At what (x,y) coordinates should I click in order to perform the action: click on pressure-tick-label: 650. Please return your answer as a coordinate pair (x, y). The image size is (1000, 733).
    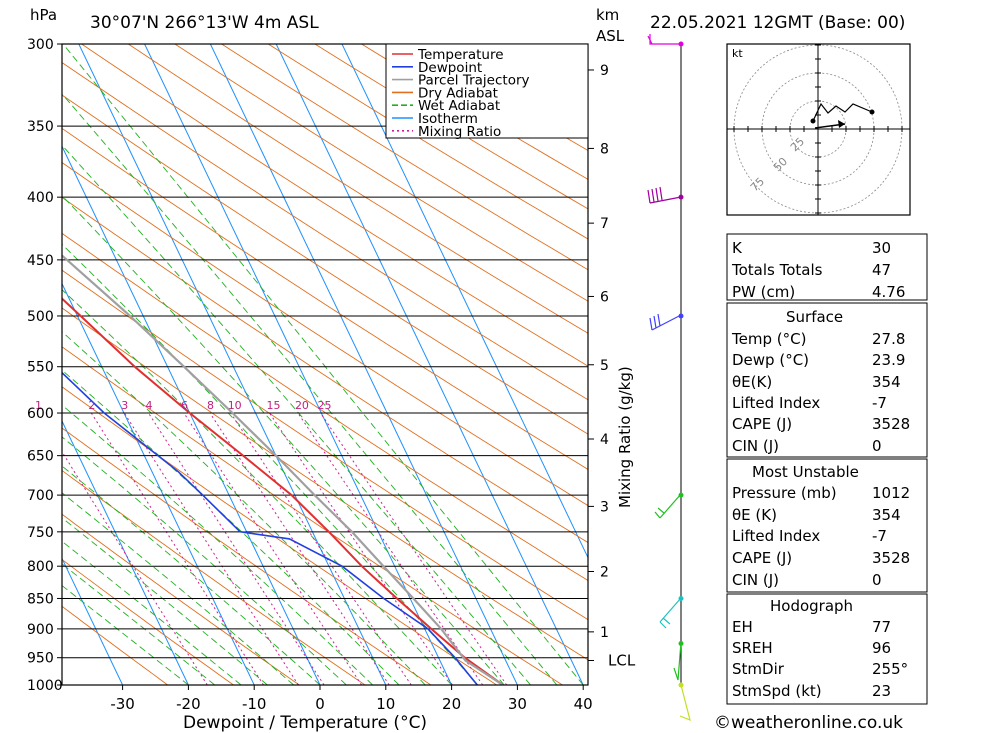
    Looking at the image, I should click on (40, 457).